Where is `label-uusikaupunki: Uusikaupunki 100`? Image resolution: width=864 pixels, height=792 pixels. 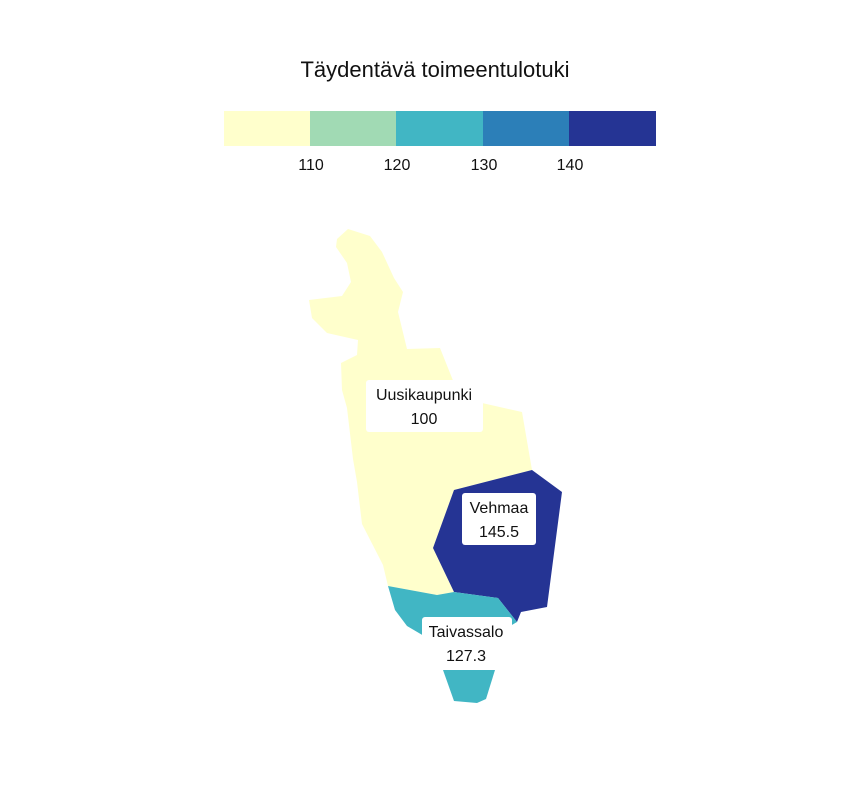
label-uusikaupunki: Uusikaupunki 100 is located at coordinates (424, 406).